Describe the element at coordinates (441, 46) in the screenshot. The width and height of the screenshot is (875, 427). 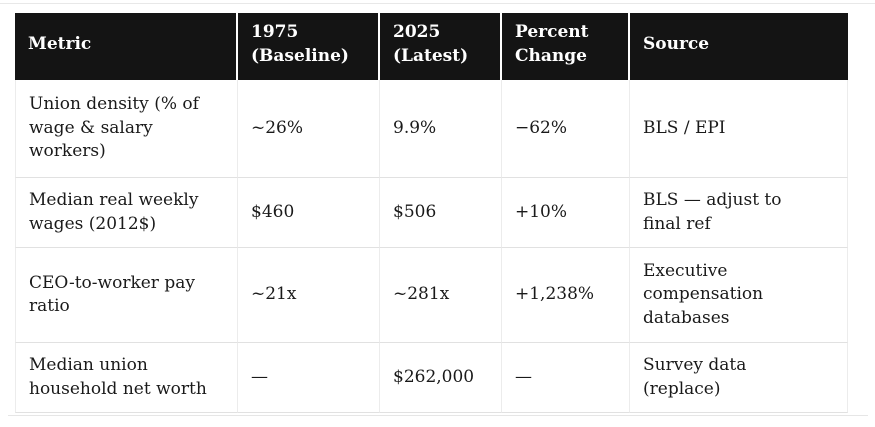
I see `column-header-2025-latest: 2025 (Latest)` at that location.